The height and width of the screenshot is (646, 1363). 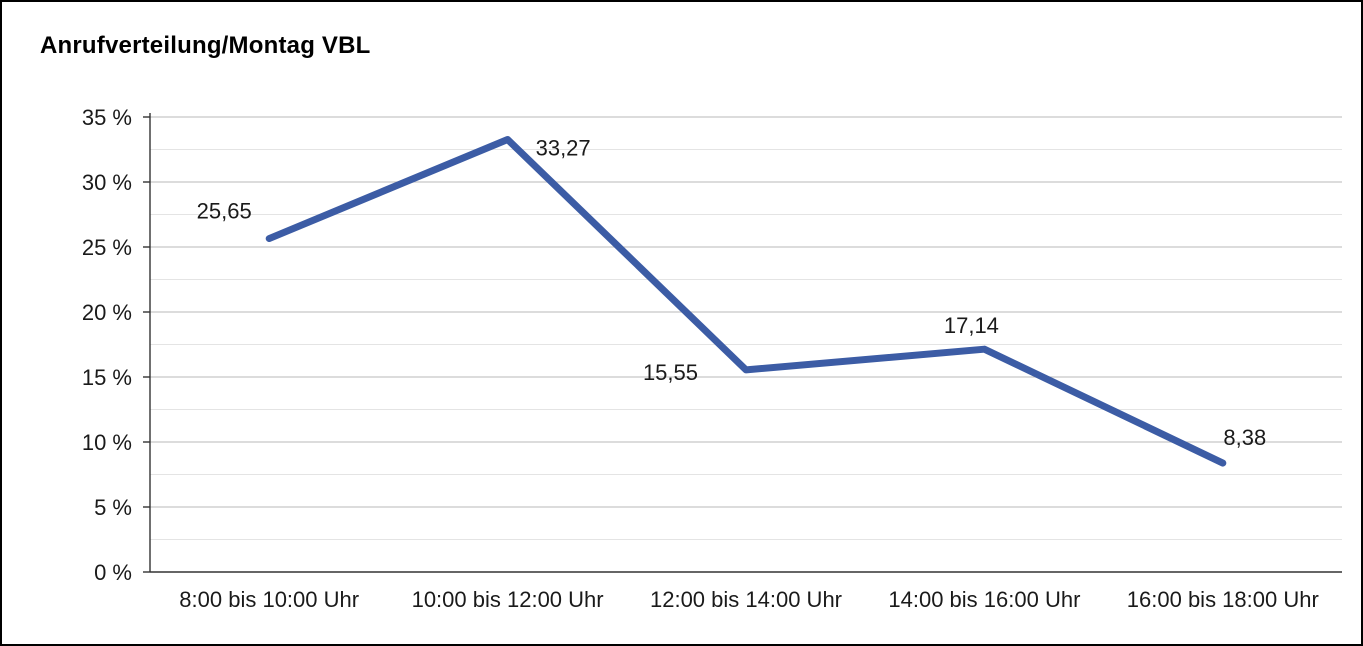 What do you see at coordinates (113, 572) in the screenshot?
I see `y-axis-tick-label: 0 %` at bounding box center [113, 572].